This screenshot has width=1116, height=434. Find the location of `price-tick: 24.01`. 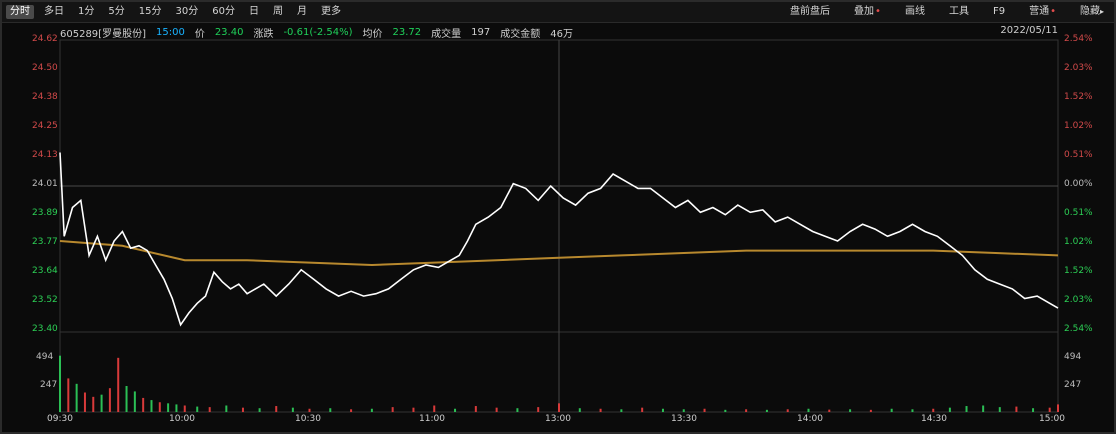

price-tick: 24.01 is located at coordinates (45, 184).